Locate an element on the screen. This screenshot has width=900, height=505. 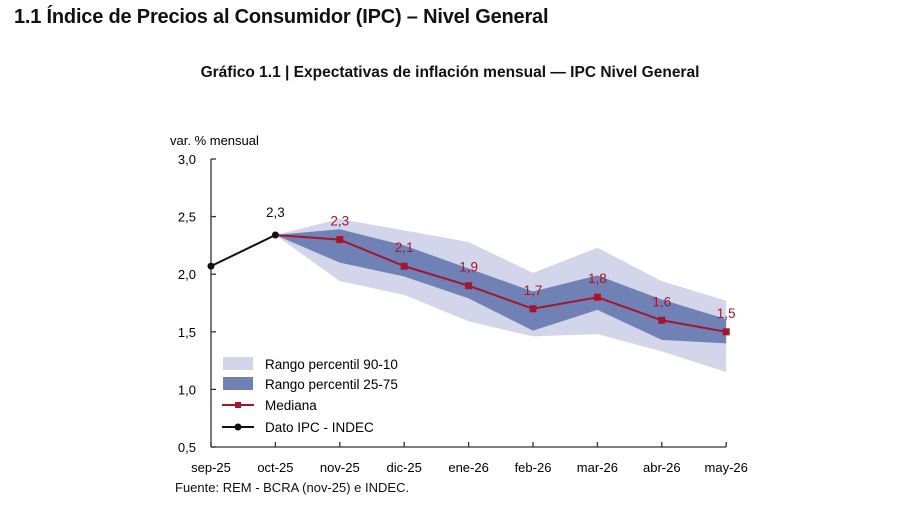
median-data-label: 2,1 is located at coordinates (404, 247).